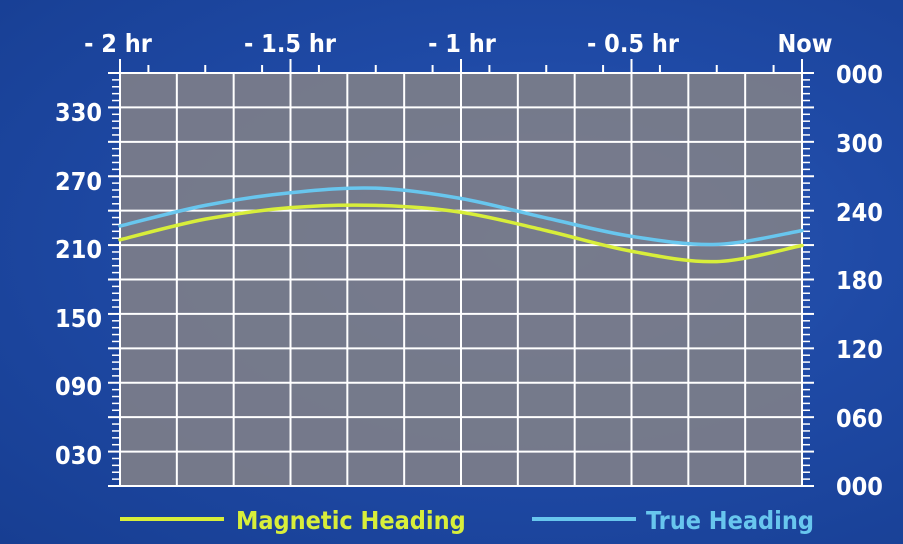 The width and height of the screenshot is (903, 544). I want to click on right-axis: 000 300 240 180 120 060 000, so click(859, 280).